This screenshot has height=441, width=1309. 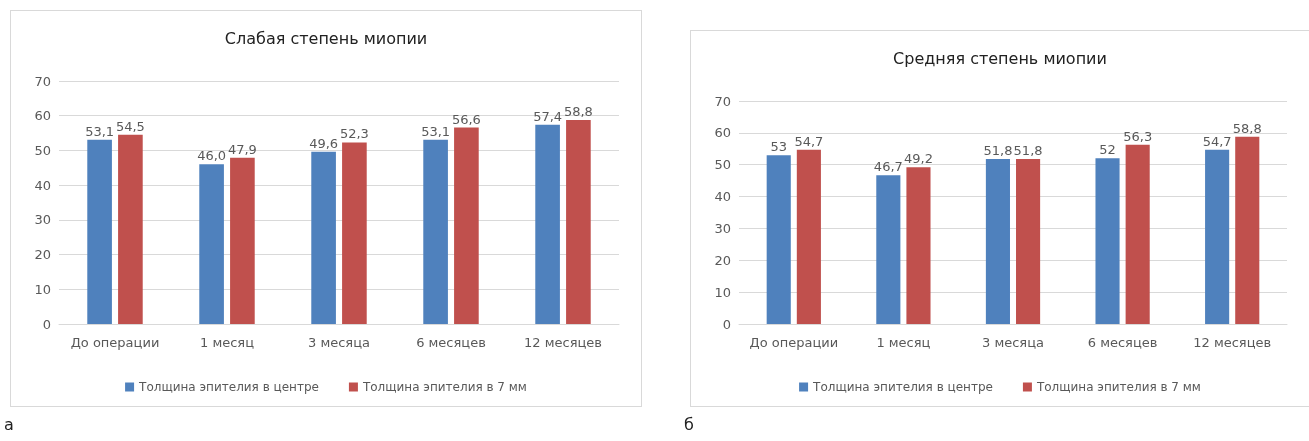 I want to click on data-label: 57,4, so click(x=548, y=116).